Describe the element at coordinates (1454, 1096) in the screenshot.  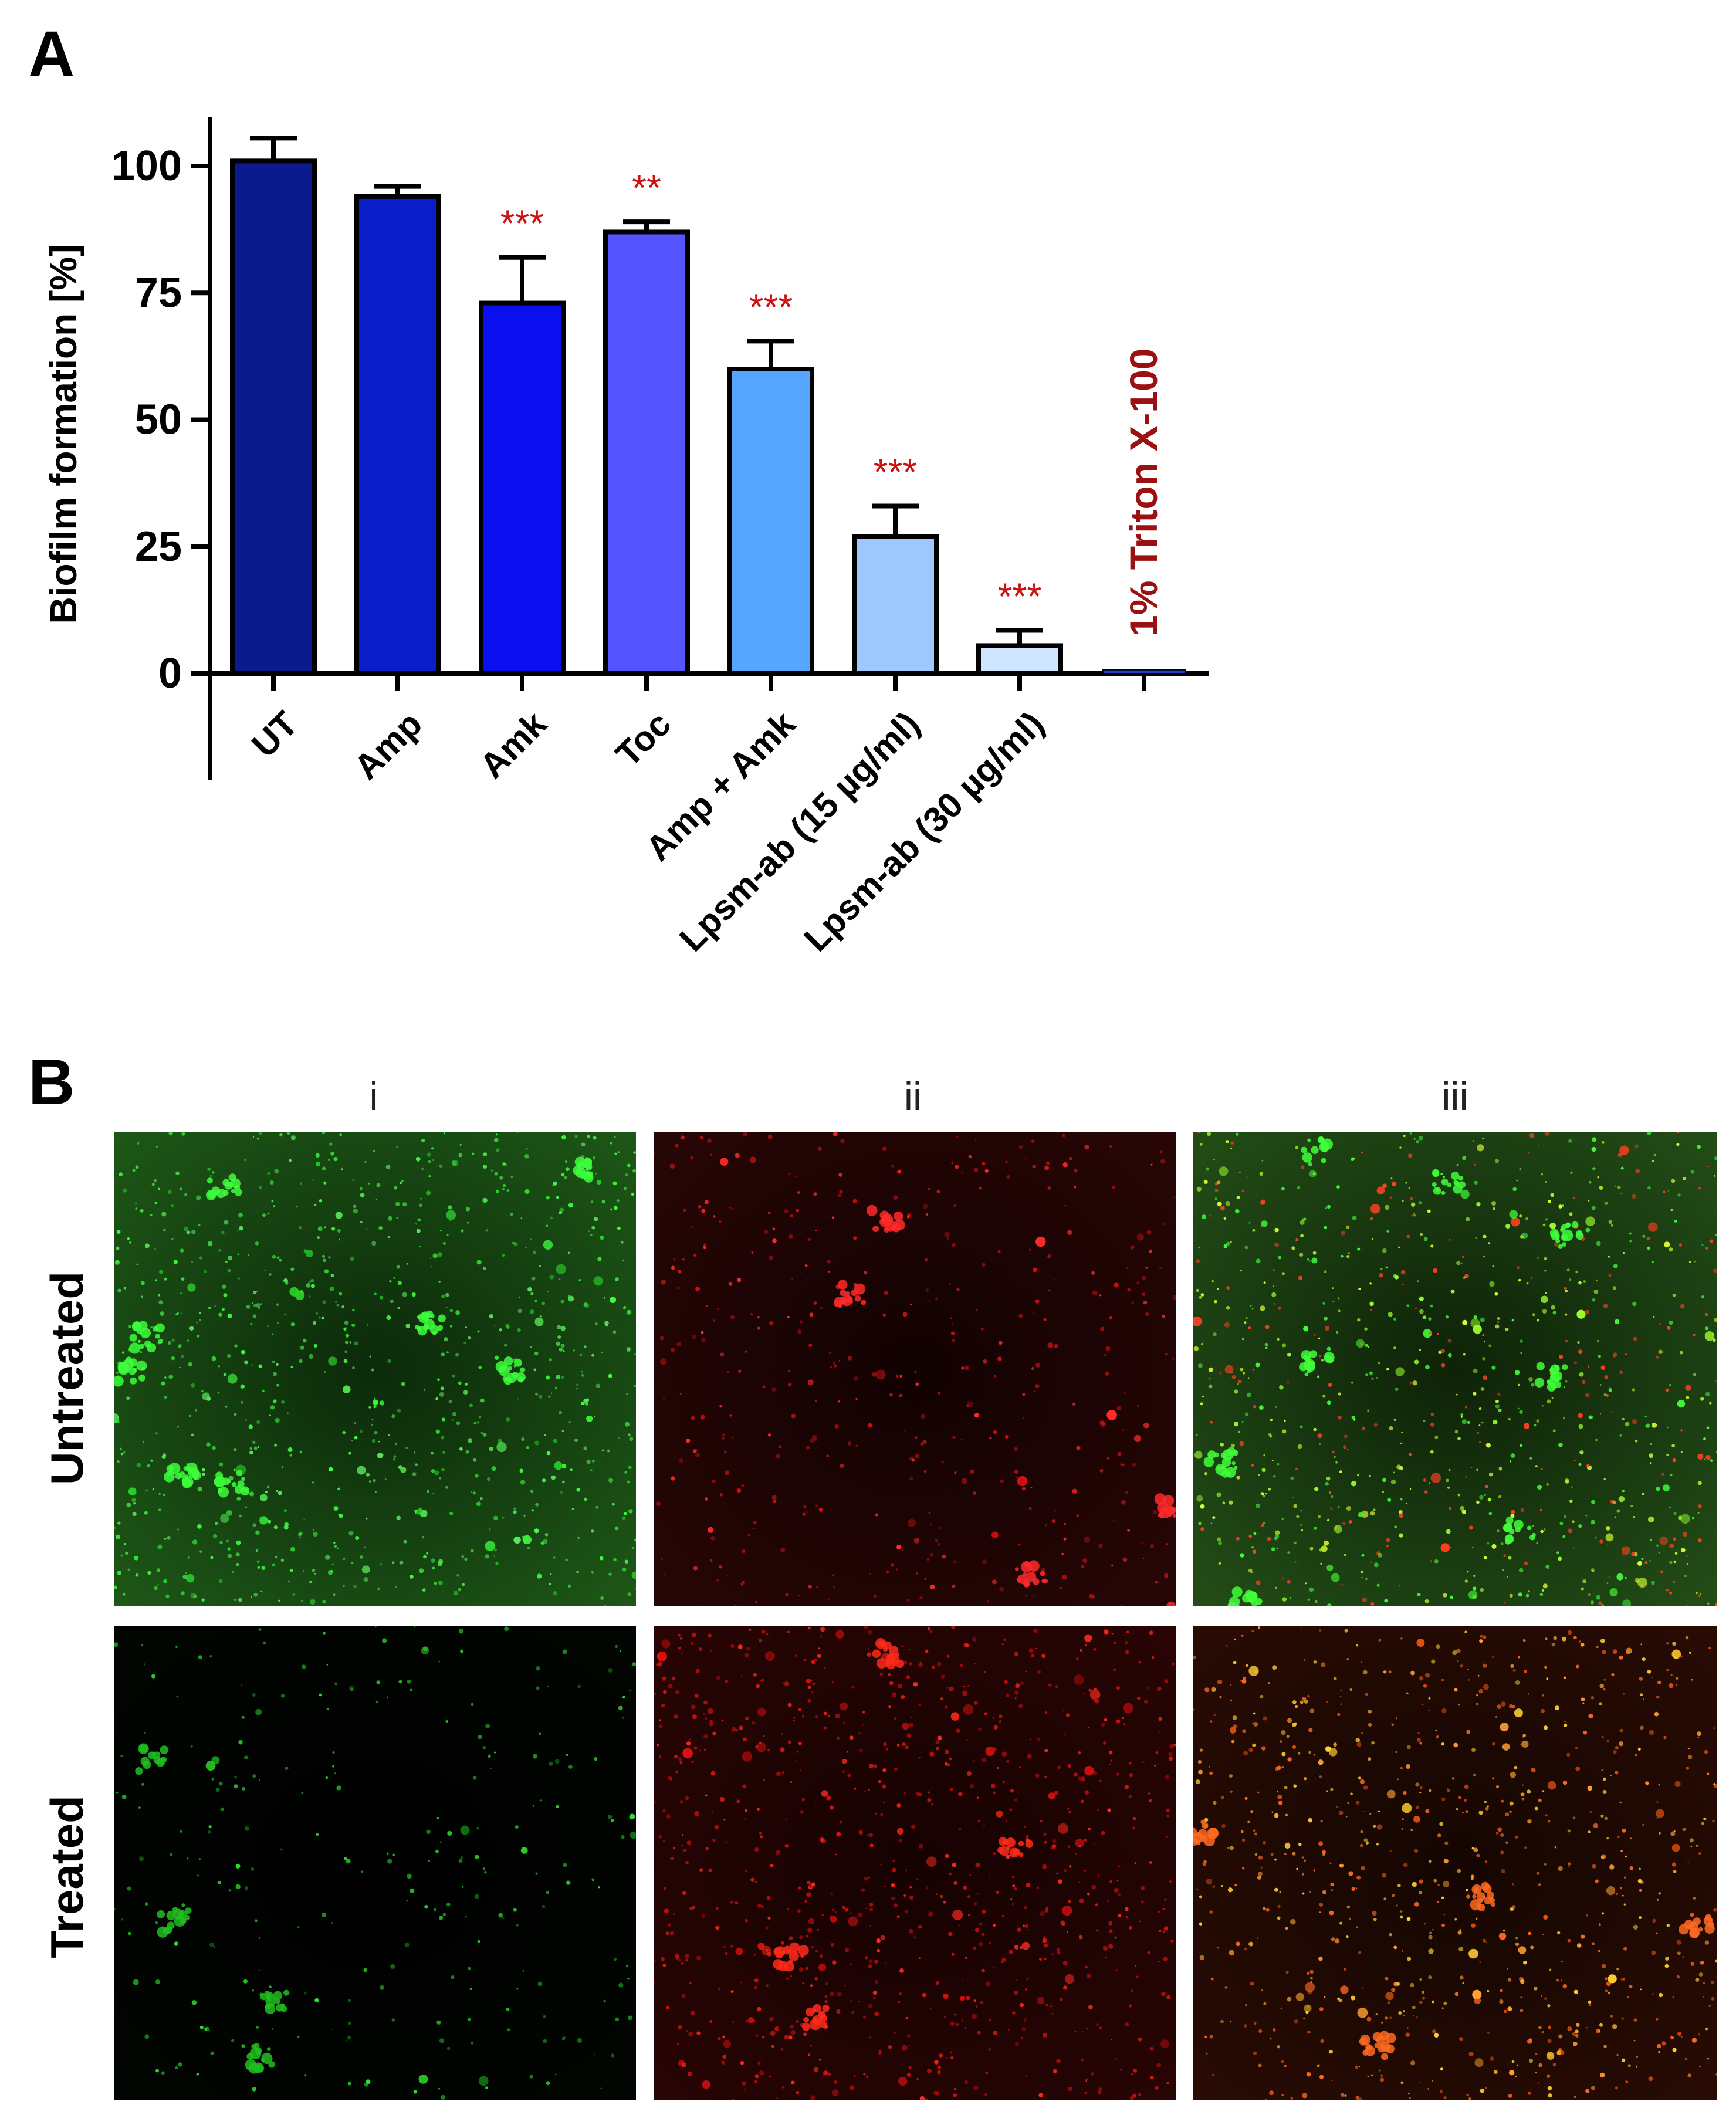
I see `column-label-iii: iii` at that location.